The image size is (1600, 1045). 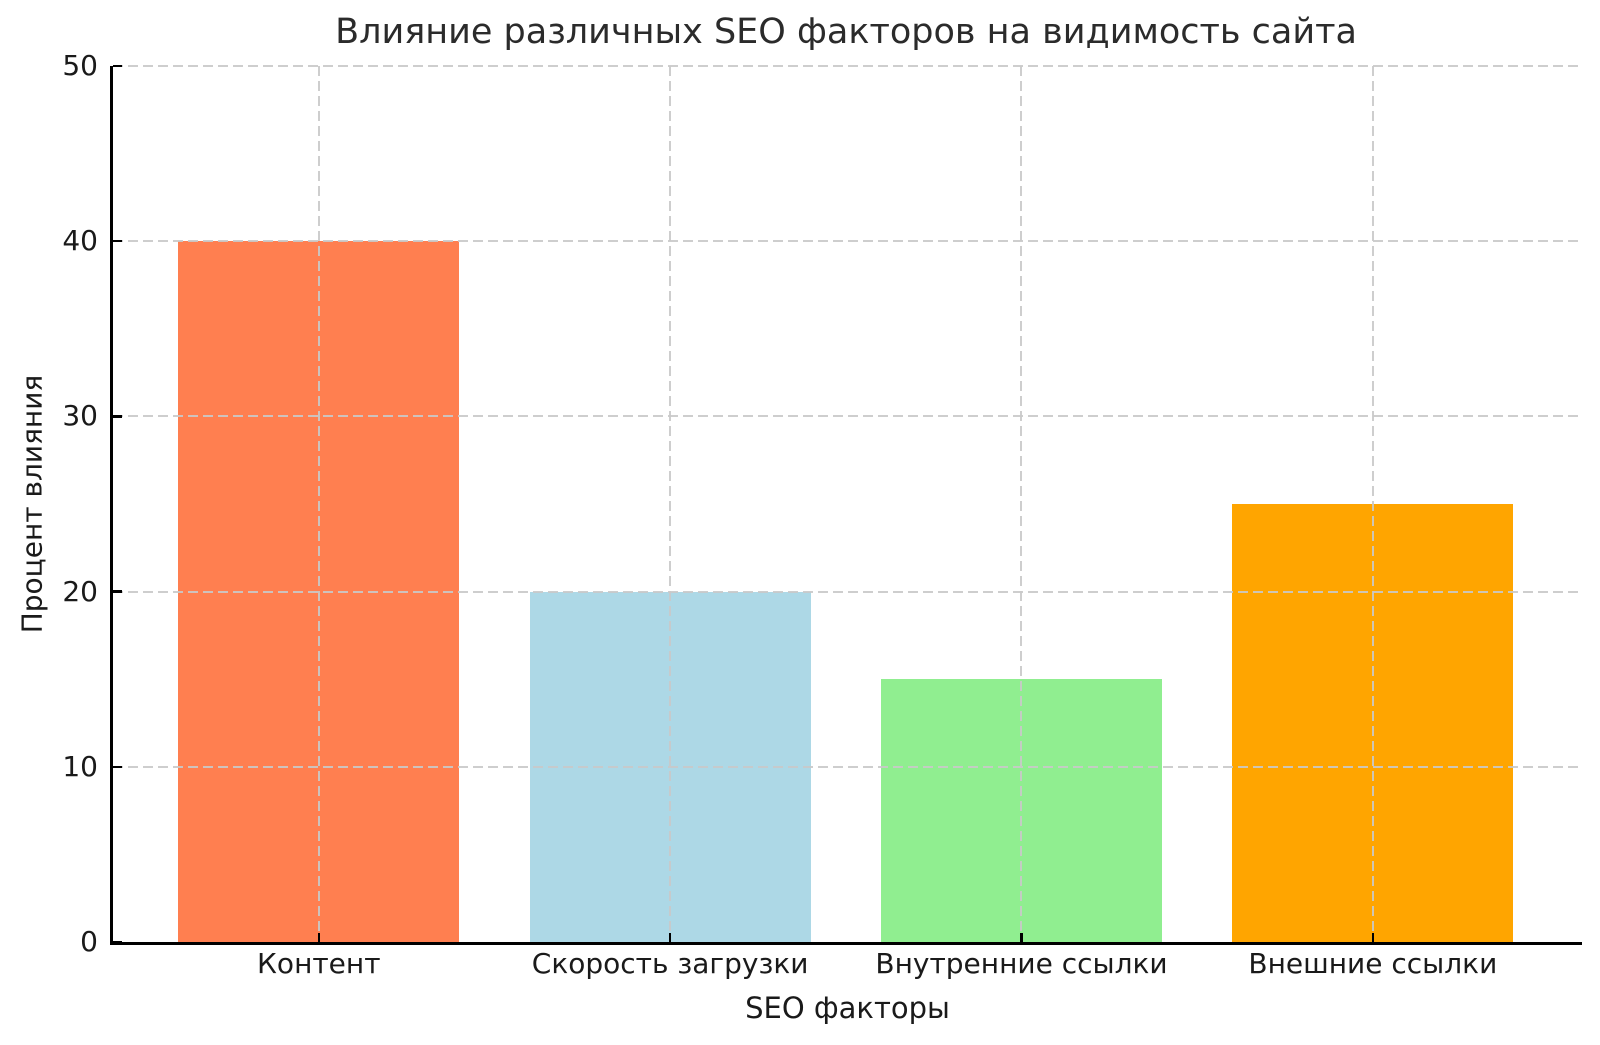 I want to click on y-axis-tick-labels: 0 10 20 30 40 50, so click(x=49, y=503).